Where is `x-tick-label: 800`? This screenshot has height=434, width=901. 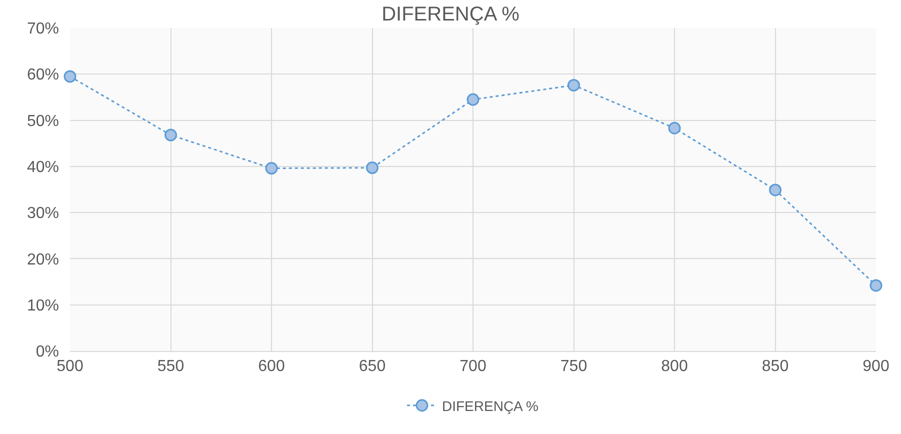 x-tick-label: 800 is located at coordinates (674, 367).